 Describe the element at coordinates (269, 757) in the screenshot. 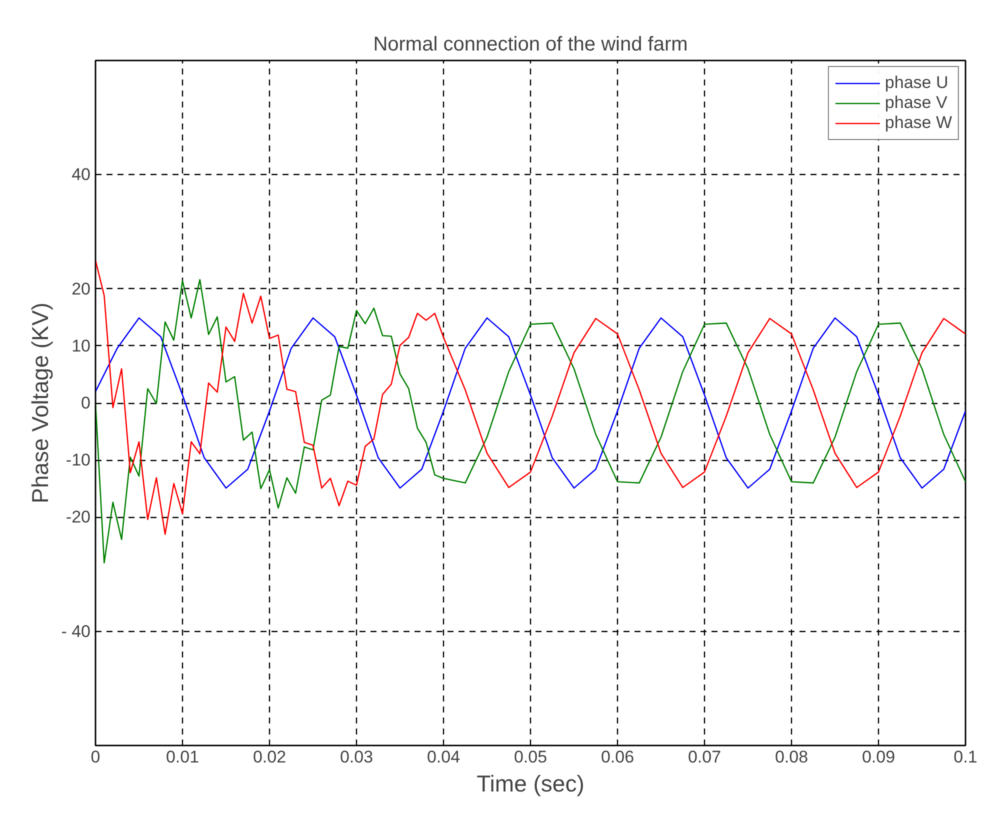

I see `x-tick-label: 0.02` at that location.